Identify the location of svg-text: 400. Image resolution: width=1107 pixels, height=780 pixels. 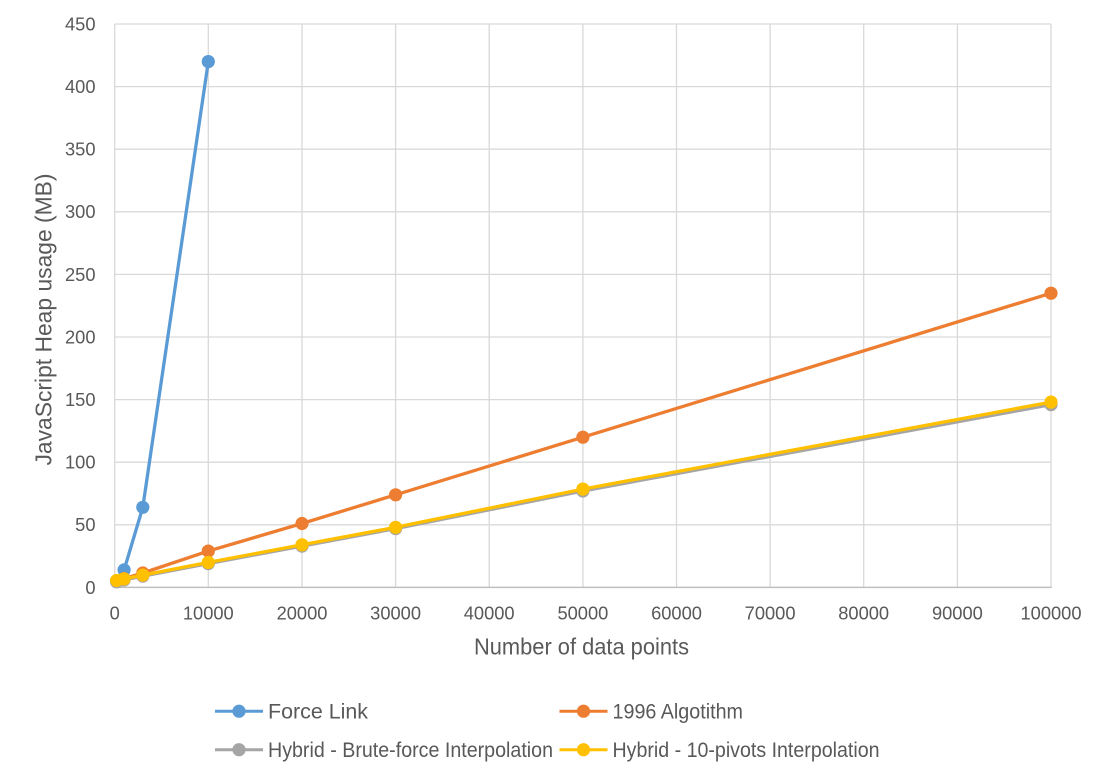
(80, 86).